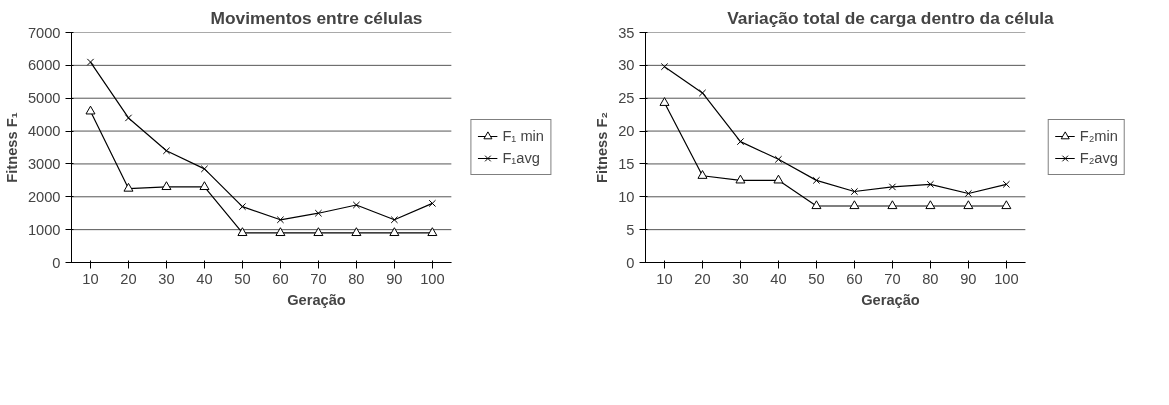  What do you see at coordinates (44, 65) in the screenshot?
I see `y-tick-label: 6000` at bounding box center [44, 65].